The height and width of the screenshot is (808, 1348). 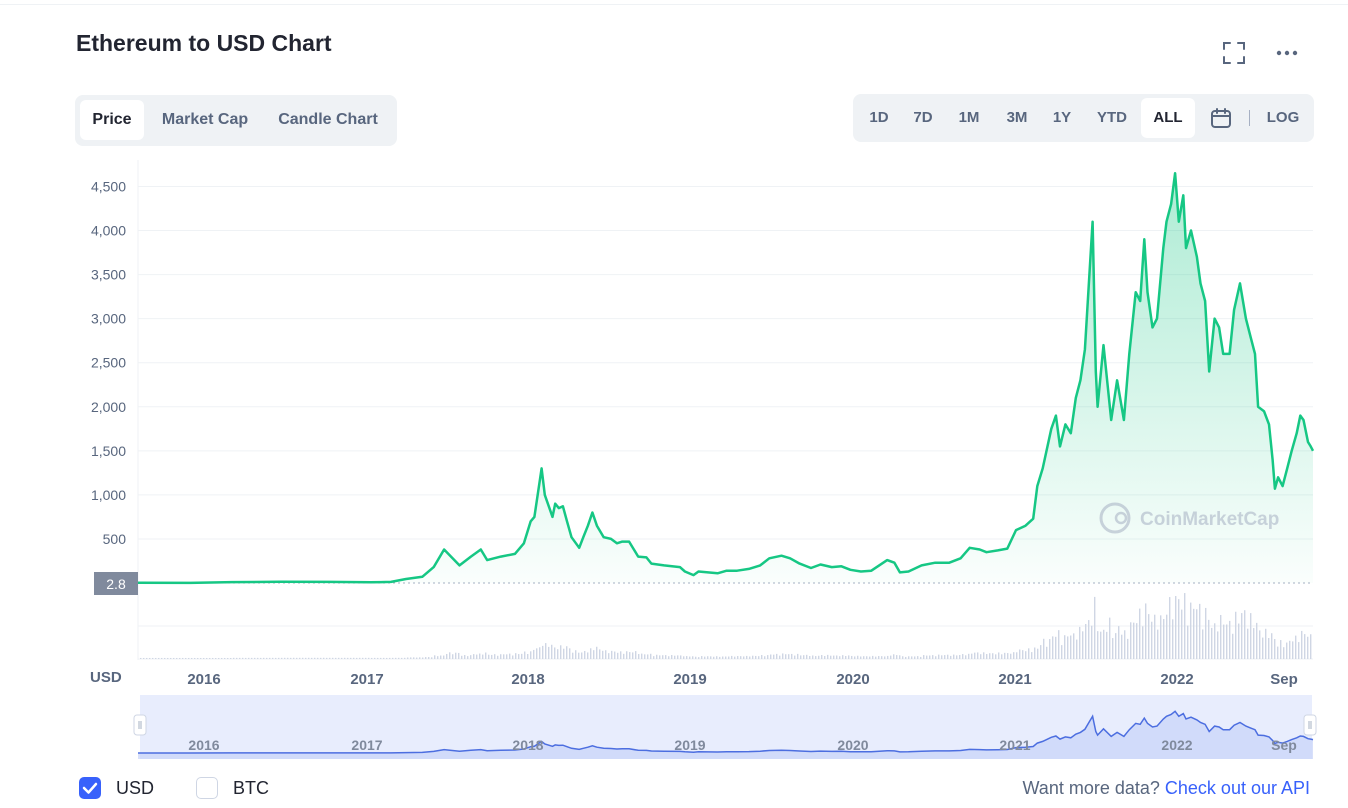 What do you see at coordinates (879, 117) in the screenshot?
I see `range-1d: 1D` at bounding box center [879, 117].